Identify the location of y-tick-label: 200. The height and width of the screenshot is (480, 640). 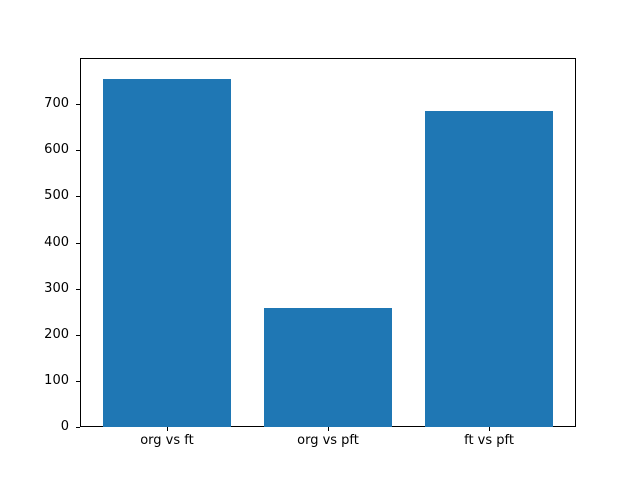
(56, 334).